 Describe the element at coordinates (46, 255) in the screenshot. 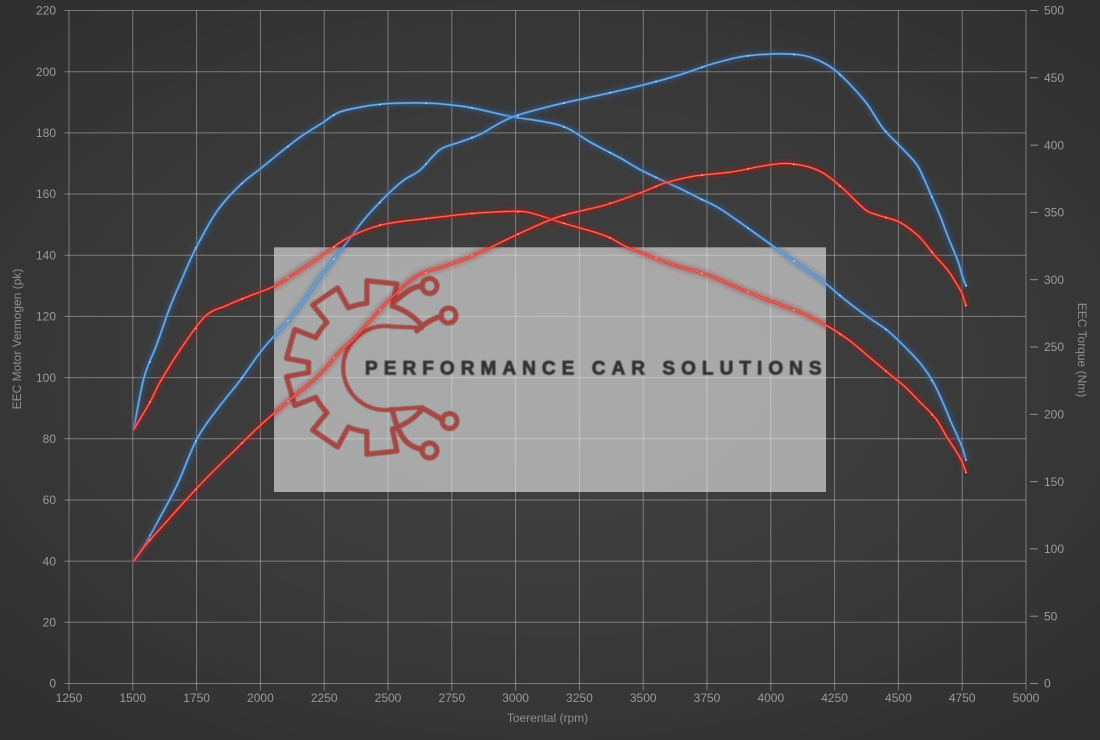

I see `svg-text: 140` at that location.